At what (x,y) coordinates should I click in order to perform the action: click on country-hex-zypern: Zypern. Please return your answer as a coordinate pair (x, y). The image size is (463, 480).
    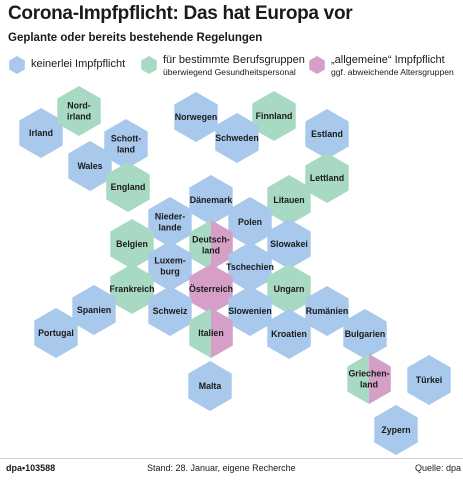
    Looking at the image, I should click on (396, 430).